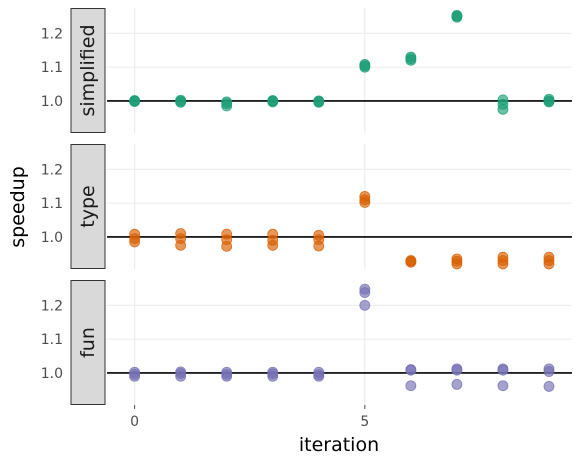 The image size is (581, 465). I want to click on y-axis-title: speedup, so click(18, 207).